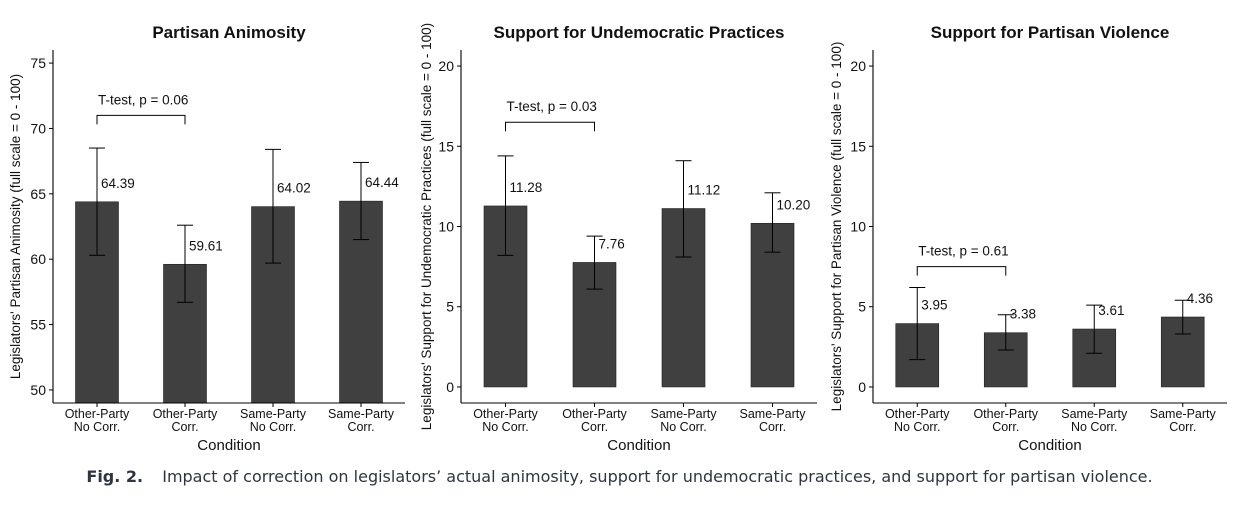 This screenshot has width=1239, height=522. I want to click on chart-title: Support for Partisan Violence, so click(1050, 32).